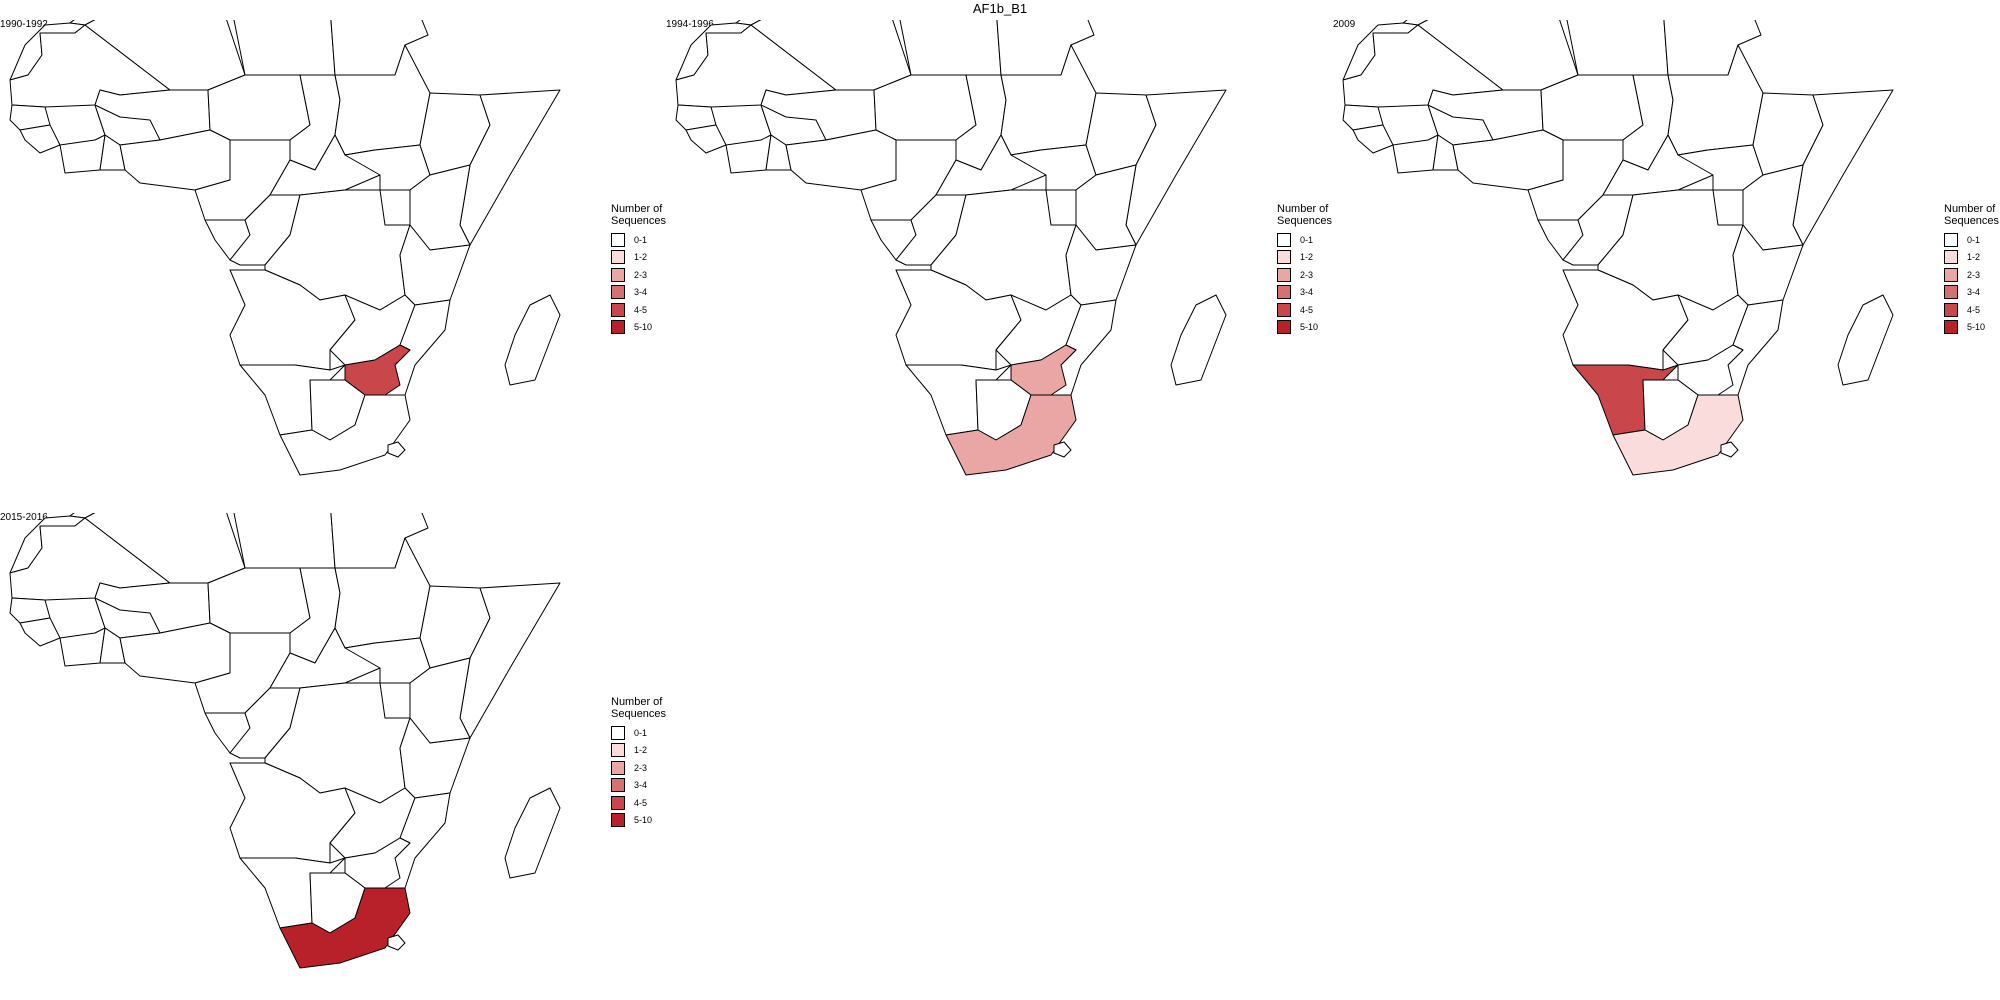 The width and height of the screenshot is (2000, 1000). What do you see at coordinates (24, 24) in the screenshot?
I see `panel-title: 1990-1992` at bounding box center [24, 24].